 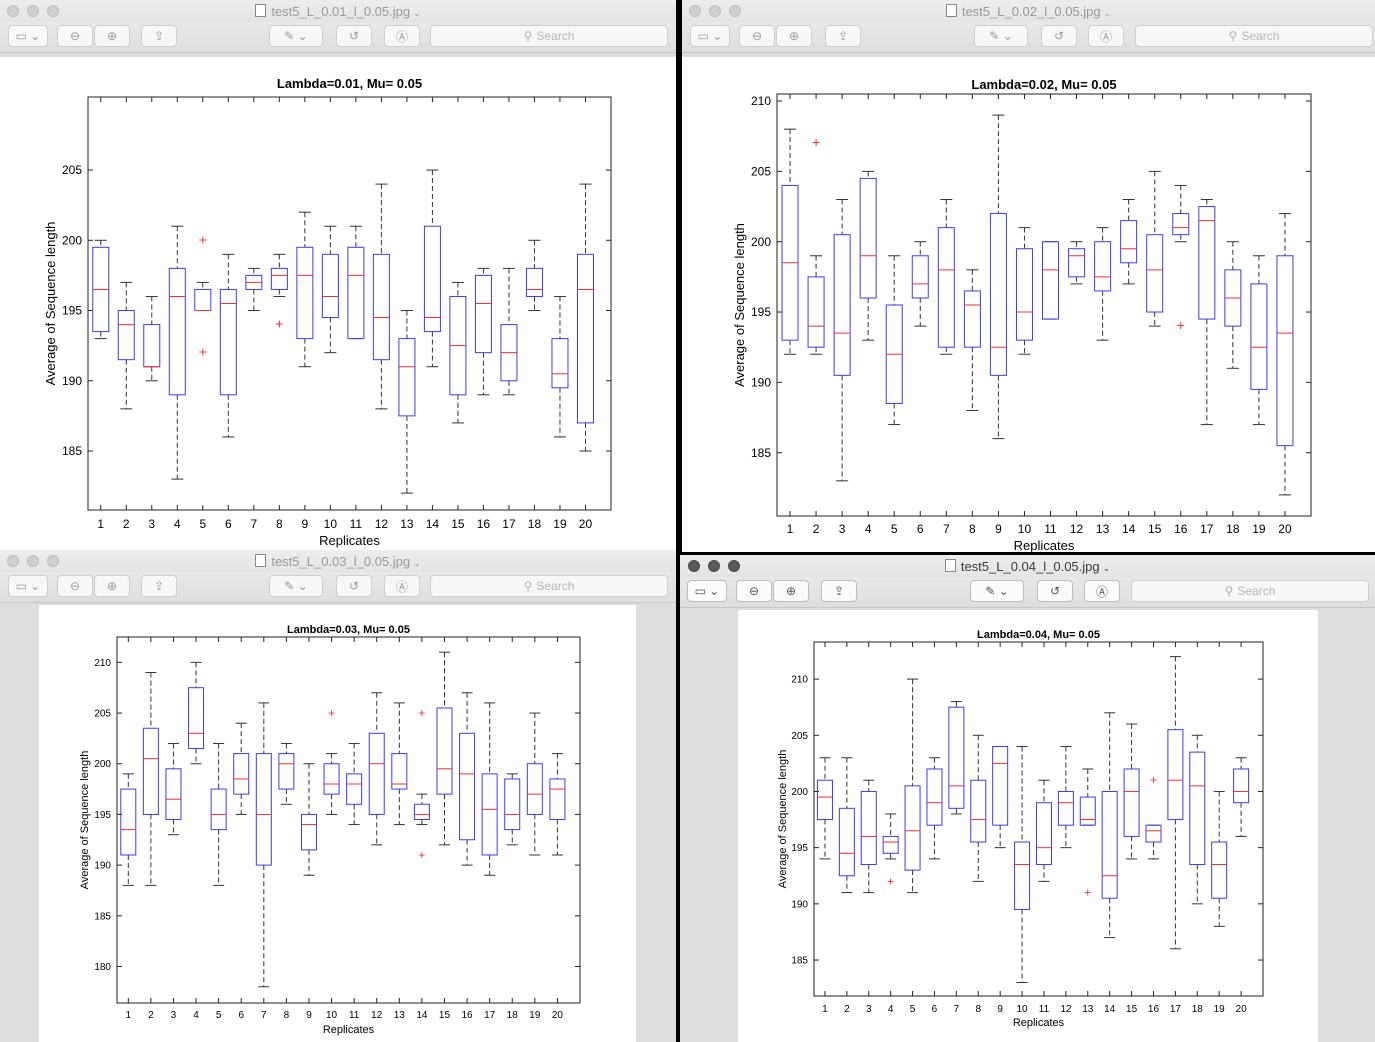 I want to click on chart-title: Lambda=0.03, Mu= 0.05, so click(x=348, y=630).